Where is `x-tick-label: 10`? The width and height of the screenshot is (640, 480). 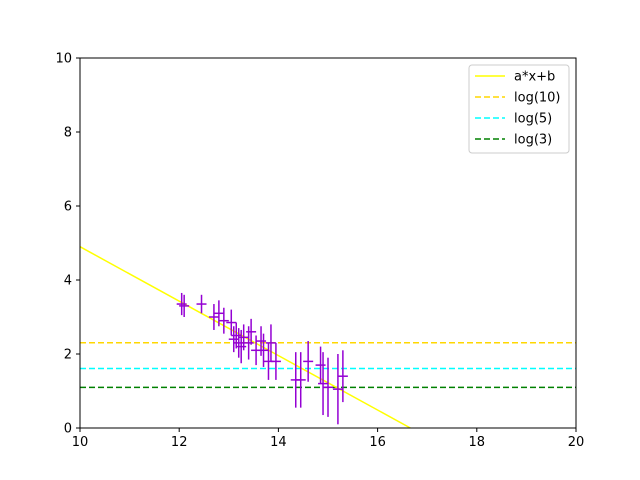 x-tick-label: 10 is located at coordinates (80, 442).